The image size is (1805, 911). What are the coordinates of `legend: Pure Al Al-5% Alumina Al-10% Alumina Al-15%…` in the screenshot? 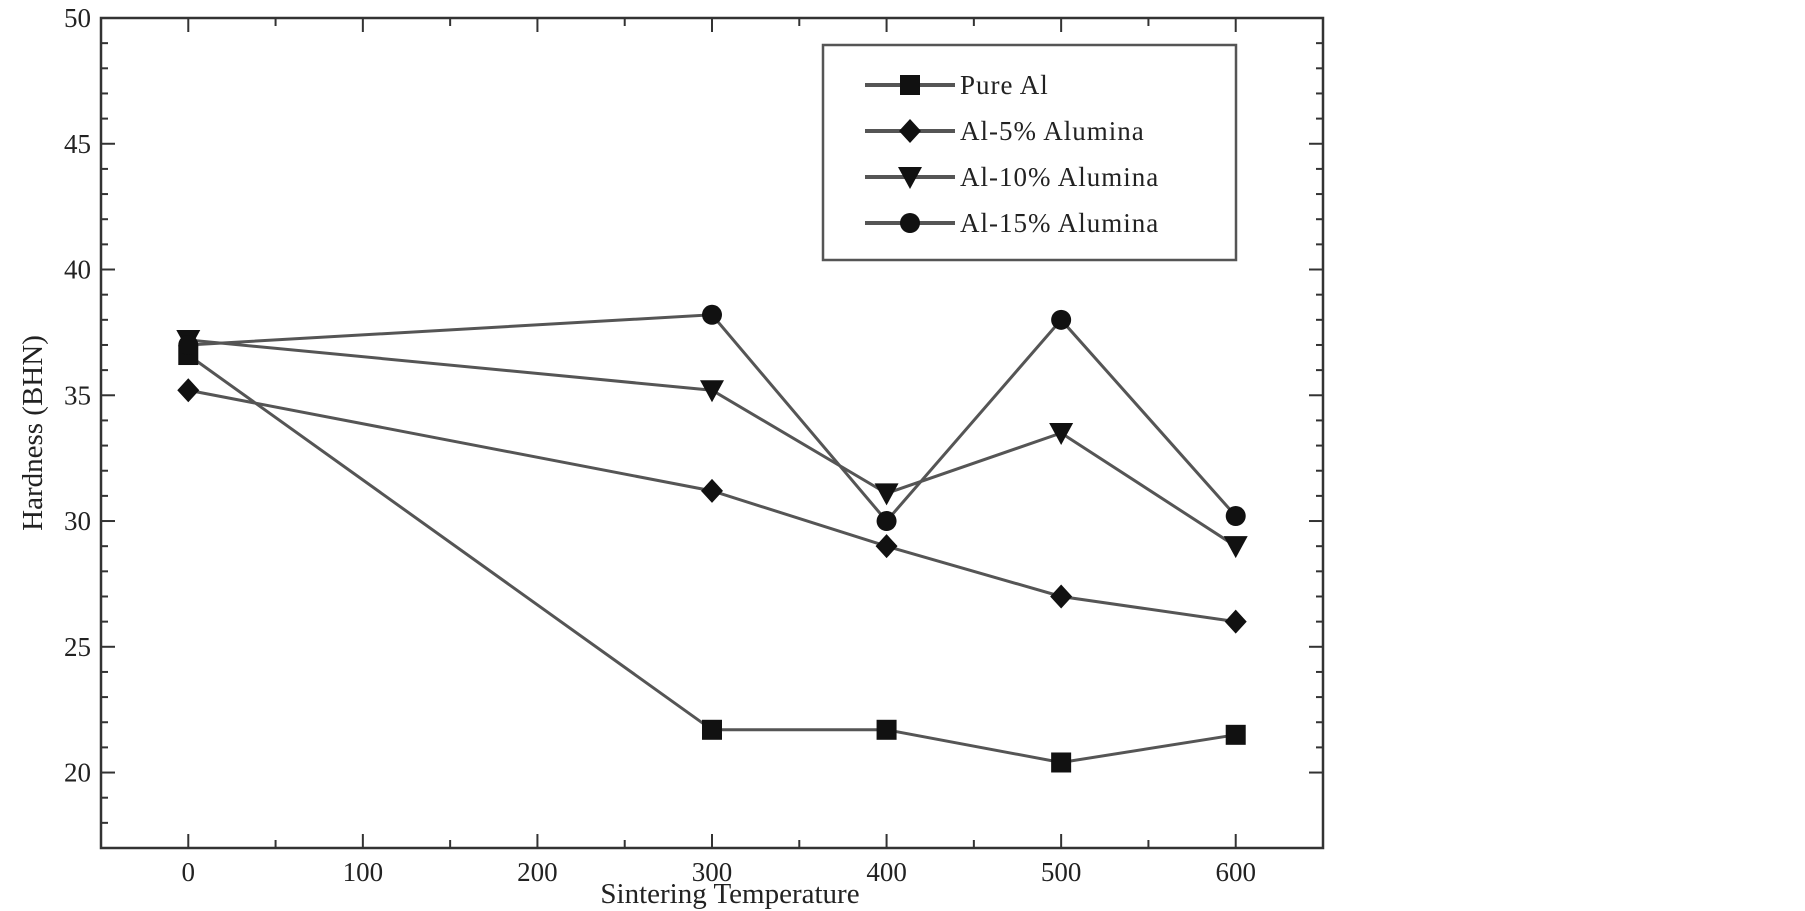 It's located at (1029, 152).